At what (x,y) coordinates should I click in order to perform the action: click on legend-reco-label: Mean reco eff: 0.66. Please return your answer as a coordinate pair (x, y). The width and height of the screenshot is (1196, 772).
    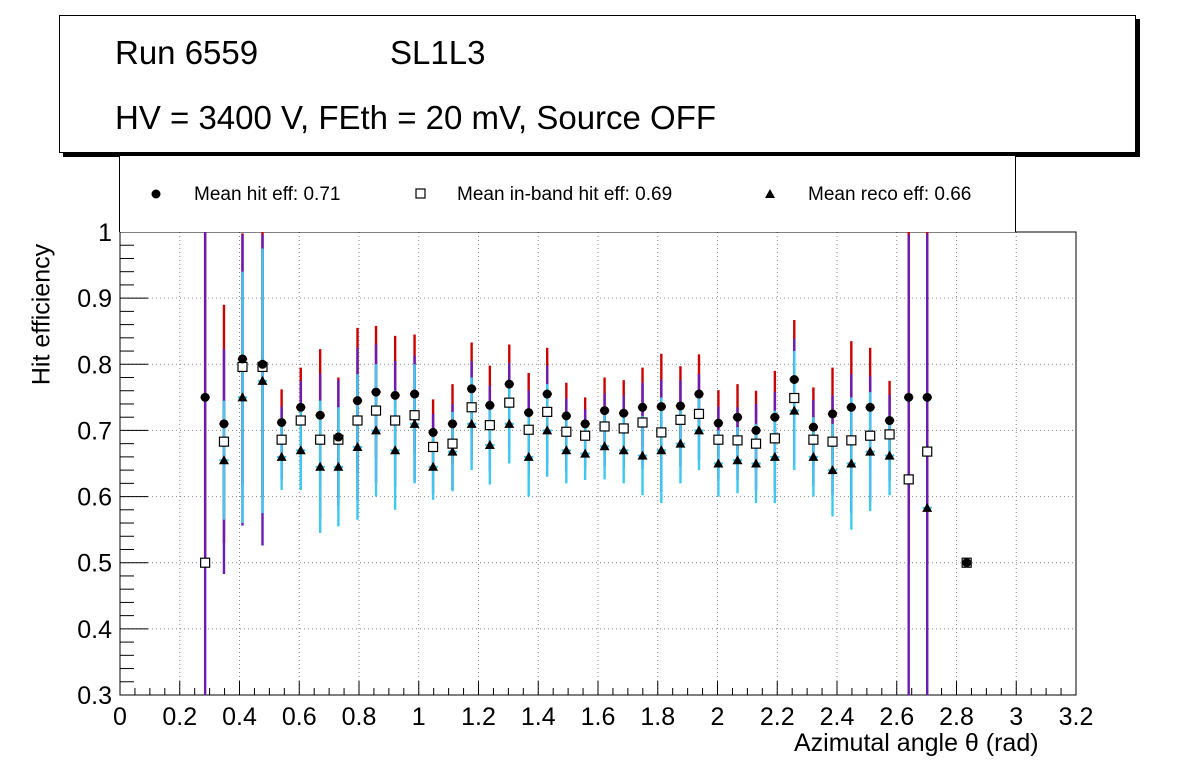
    Looking at the image, I should click on (890, 194).